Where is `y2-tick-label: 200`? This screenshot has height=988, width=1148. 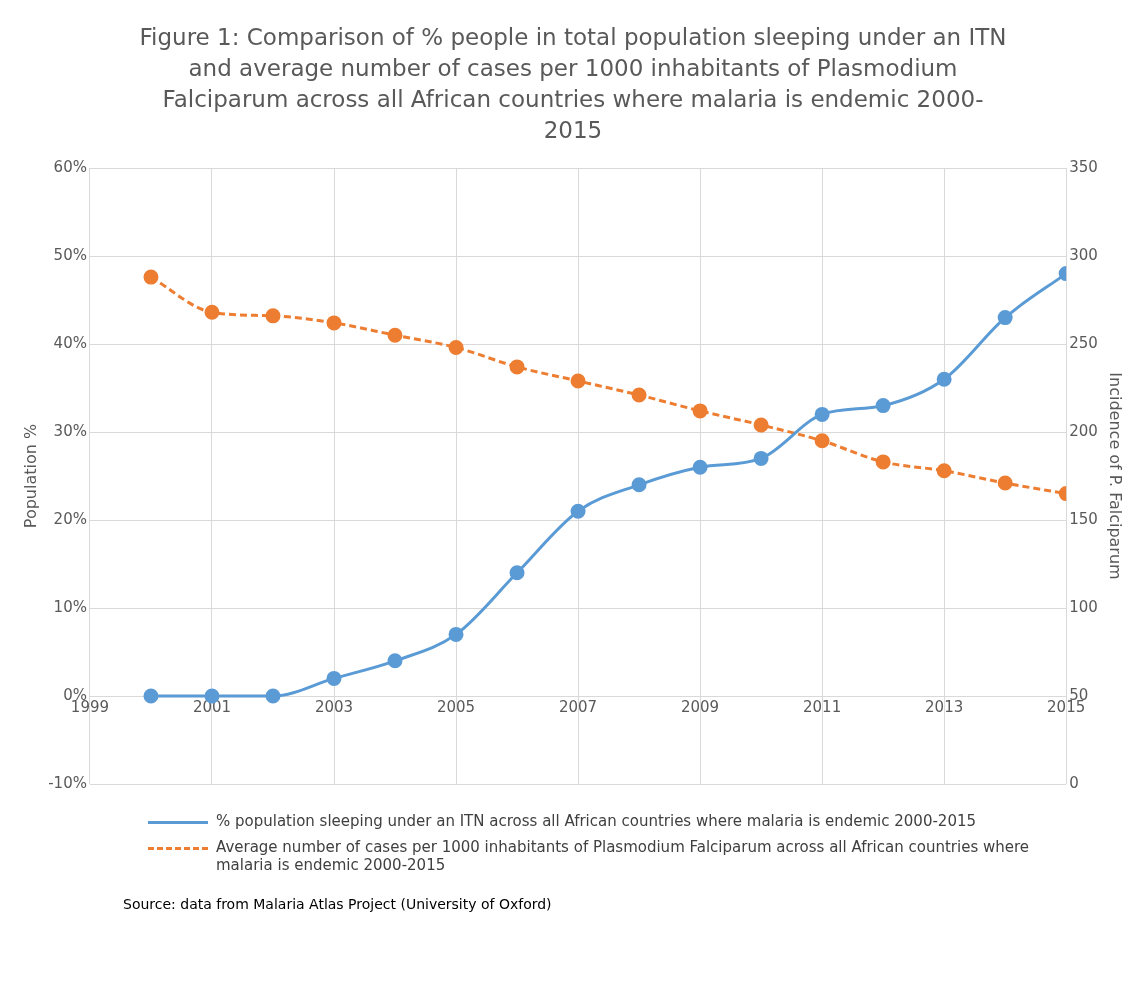 y2-tick-label: 200 is located at coordinates (1083, 431).